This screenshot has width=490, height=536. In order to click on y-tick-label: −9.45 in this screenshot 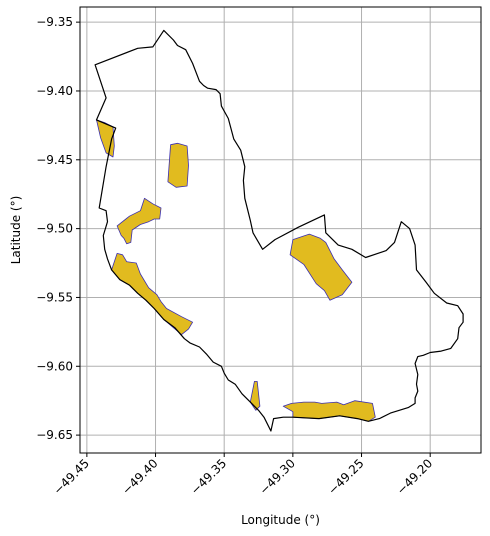, I will do `click(54, 160)`.